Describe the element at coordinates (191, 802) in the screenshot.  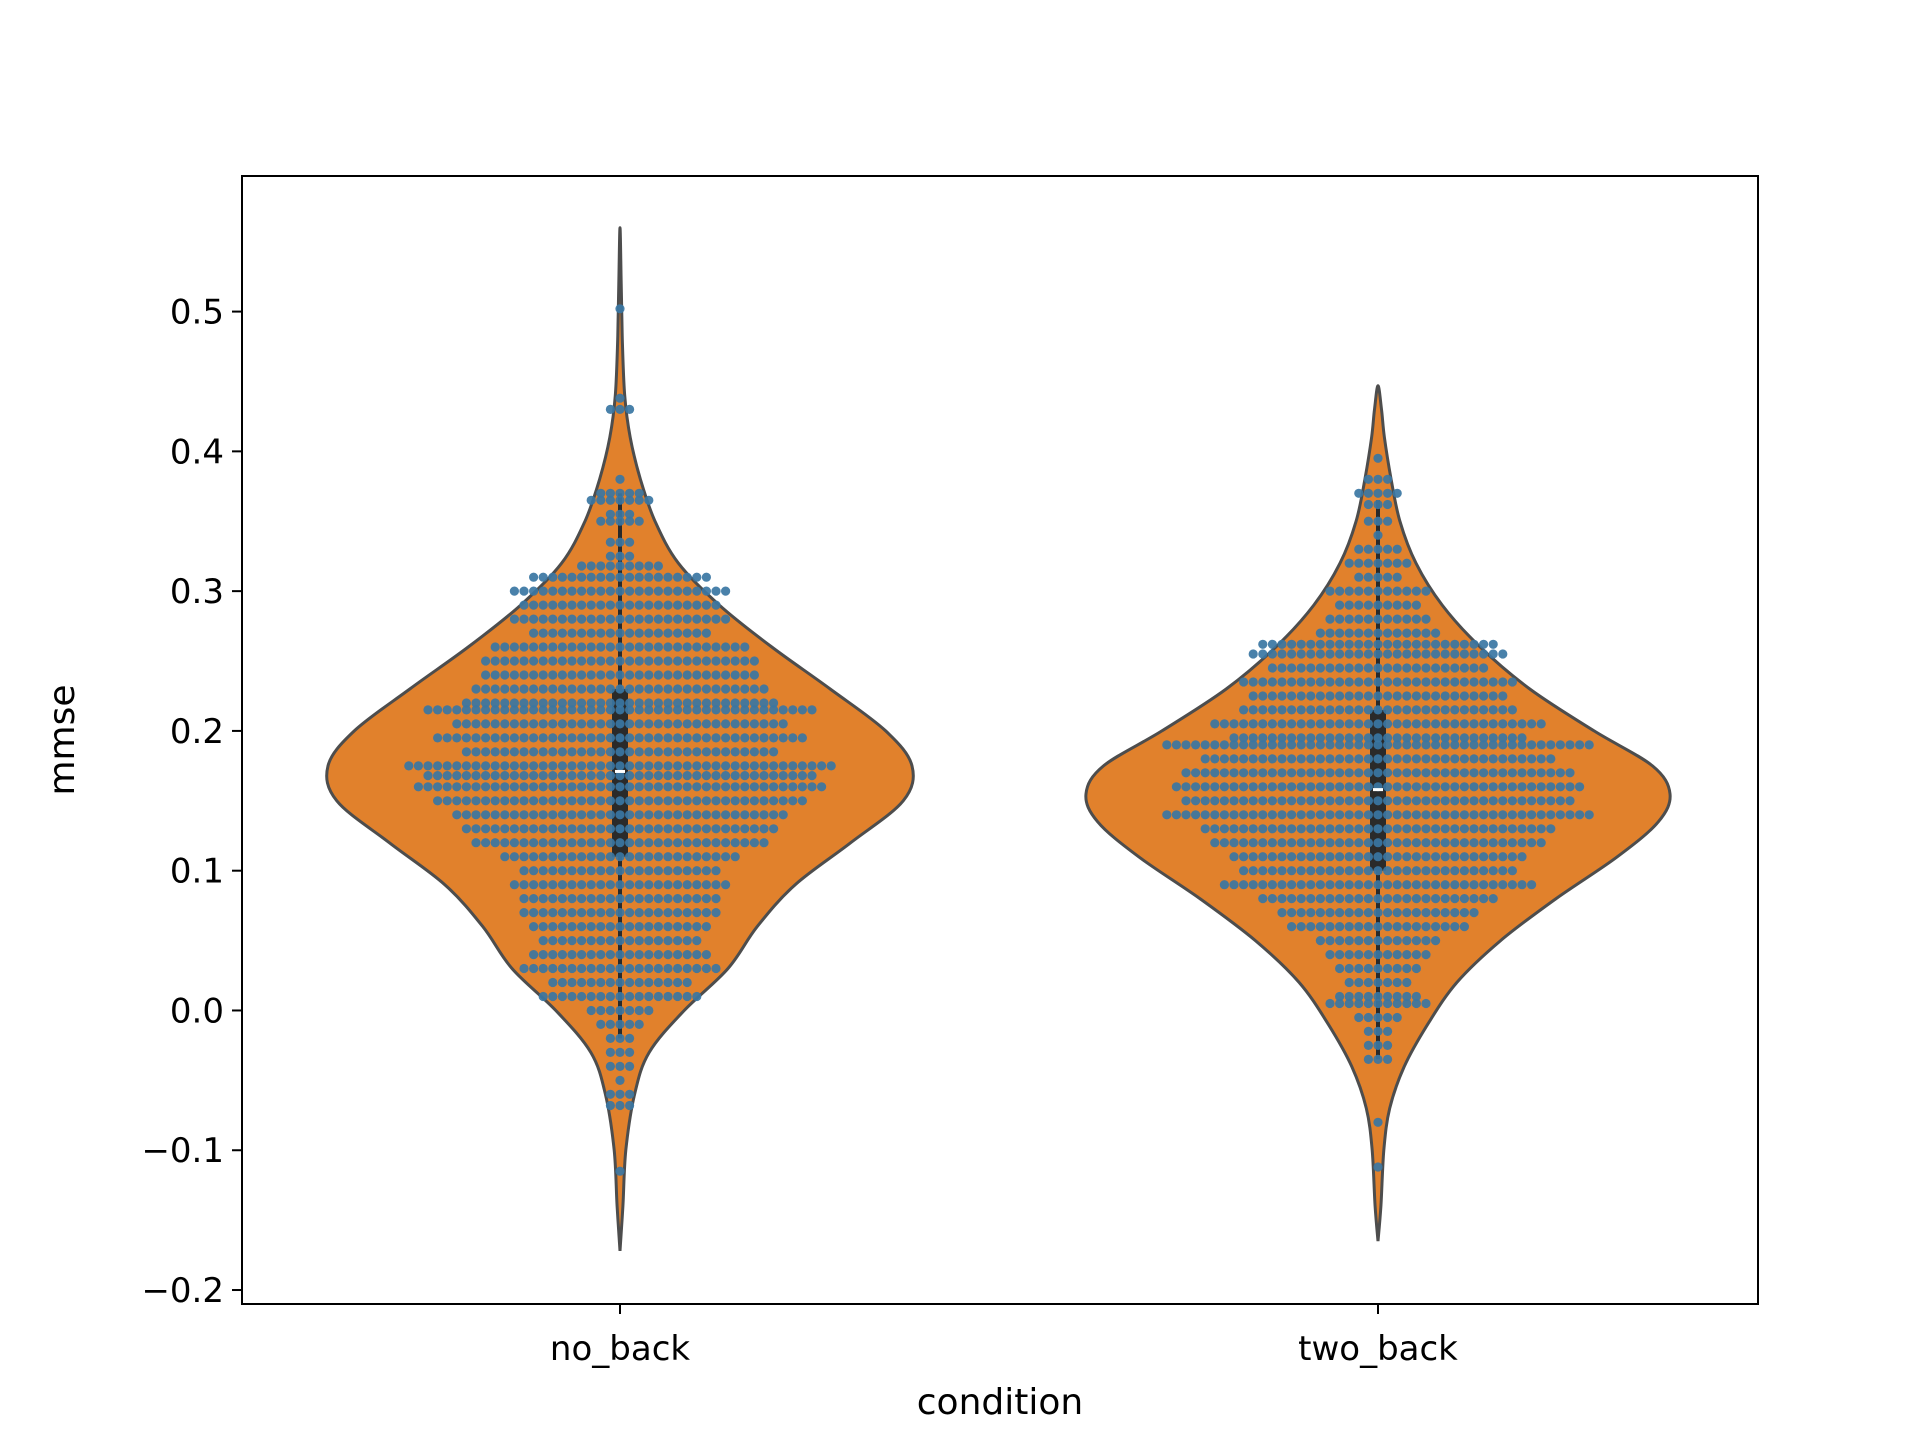
I see `y-axis: −0.2−0.10.00.10.20.30.40.5` at that location.